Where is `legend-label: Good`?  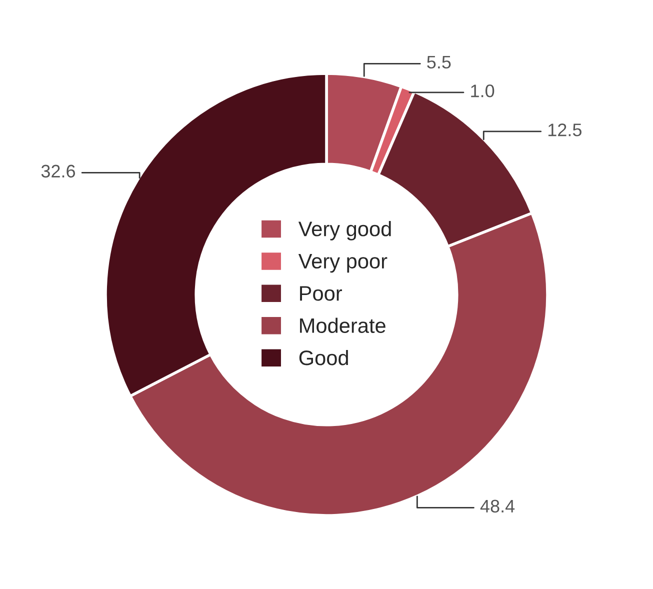 legend-label: Good is located at coordinates (323, 358).